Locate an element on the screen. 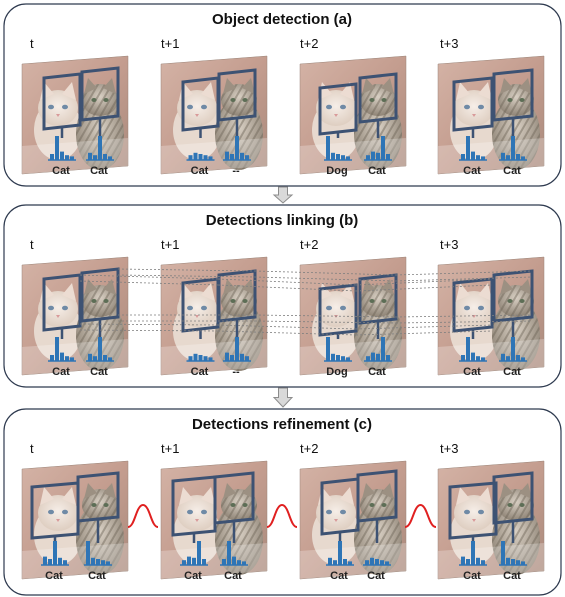 Image resolution: width=565 pixels, height=597 pixels. time-step-label: t+3 is located at coordinates (449, 244).